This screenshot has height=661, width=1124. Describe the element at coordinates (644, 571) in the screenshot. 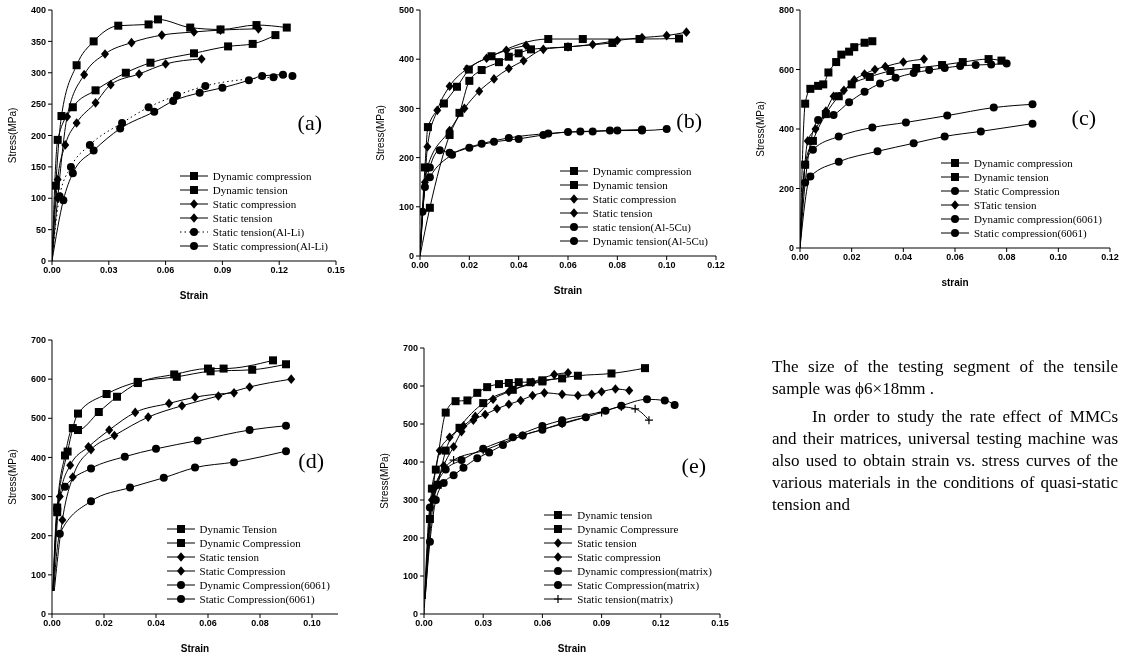

I see `legend-label: Dynamic compression(matrix)` at that location.